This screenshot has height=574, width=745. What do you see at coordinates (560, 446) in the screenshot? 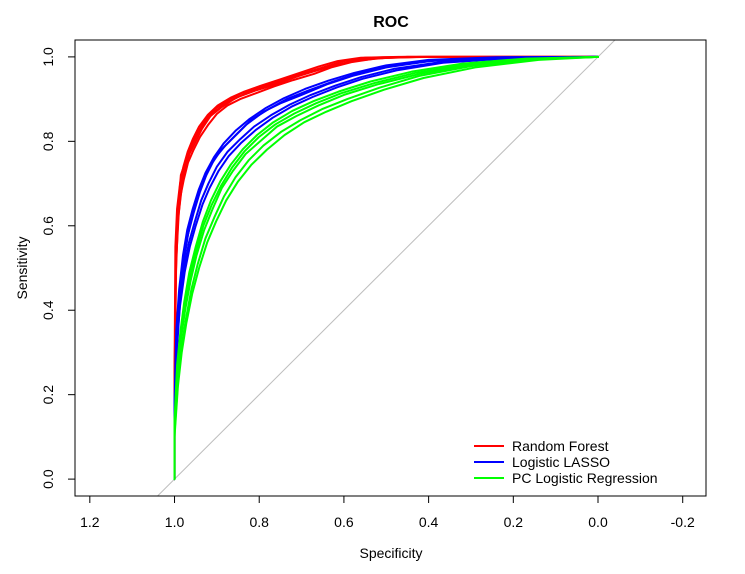
I see `legend-label: Random Forest` at bounding box center [560, 446].